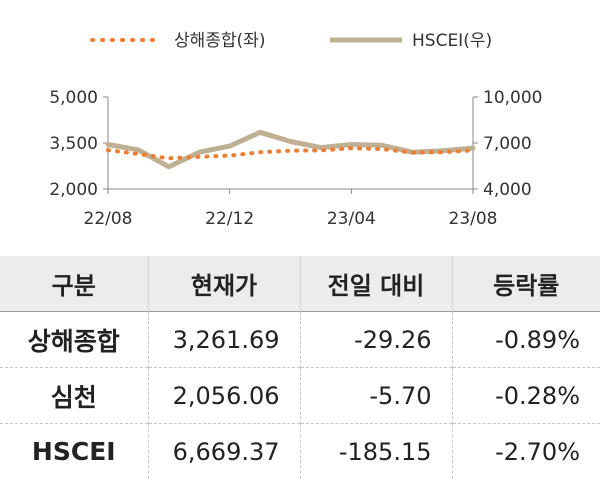  What do you see at coordinates (526, 451) in the screenshot?
I see `row-rate: -2.70%` at bounding box center [526, 451].